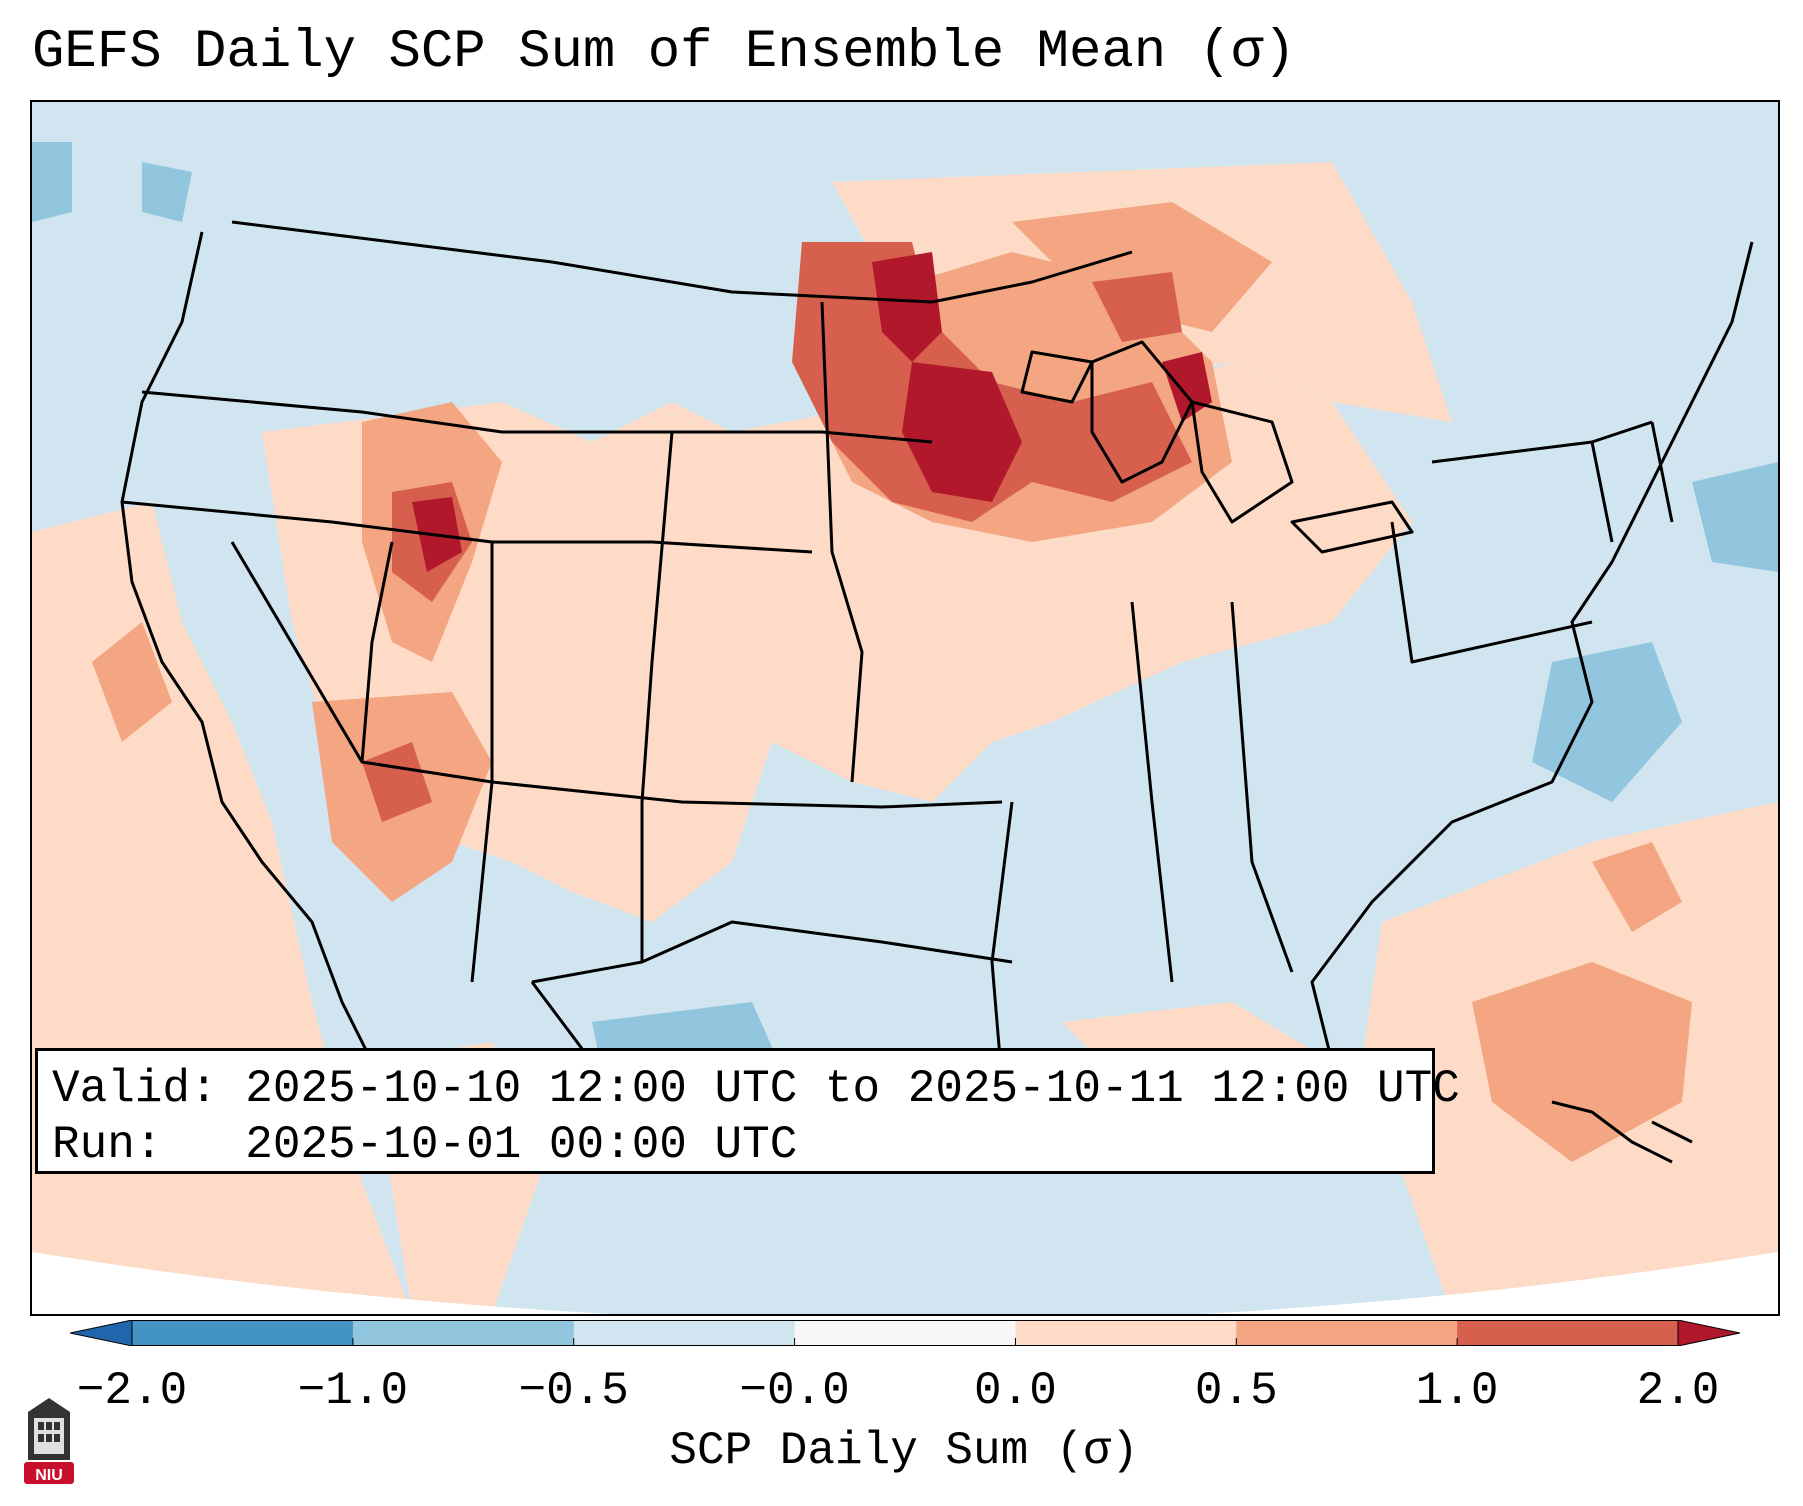 This screenshot has width=1803, height=1506. Describe the element at coordinates (573, 1391) in the screenshot. I see `colorbar-tick-label: −0.5` at that location.